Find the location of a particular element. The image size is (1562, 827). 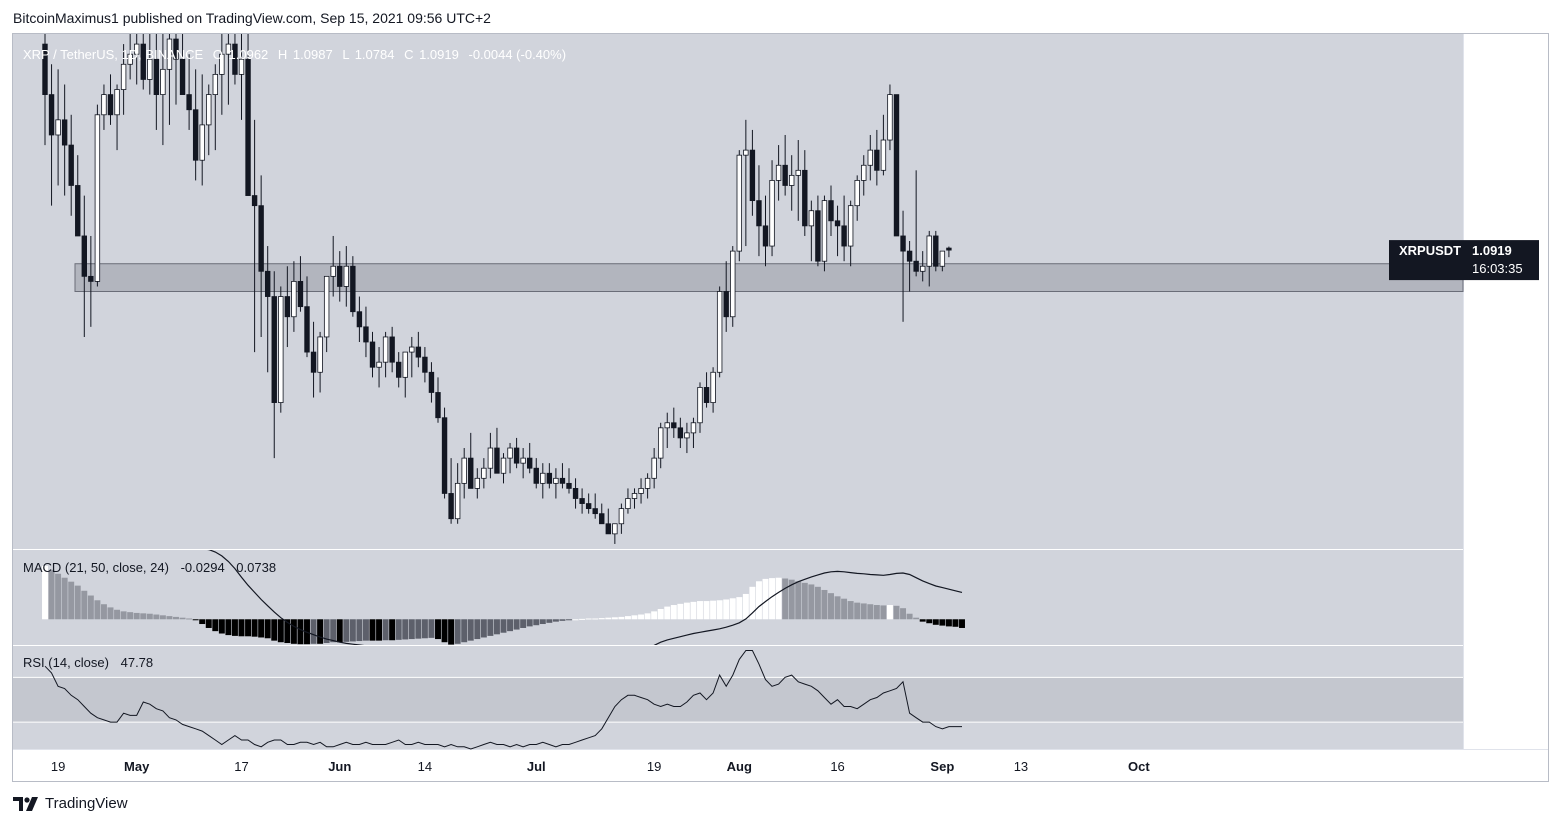

price-axis-tick: 1.0000 is located at coordinates (1510, 297).